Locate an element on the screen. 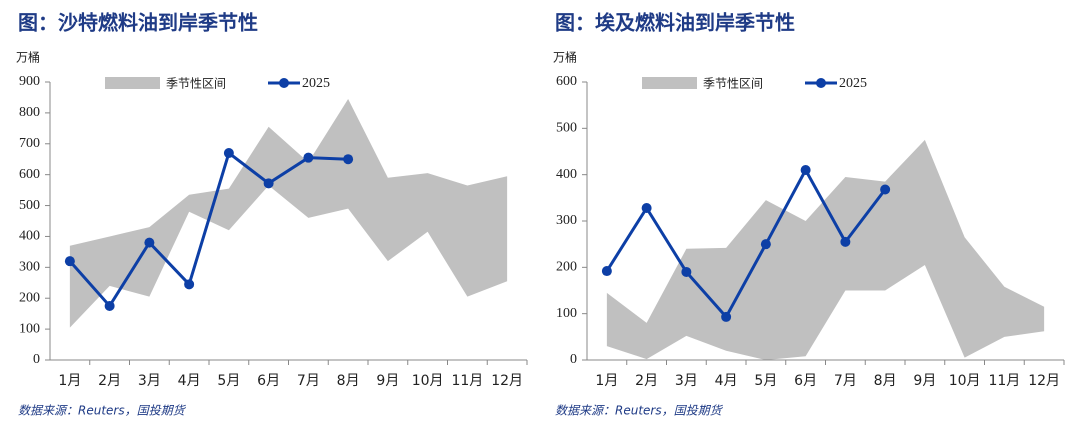  y-tick-label: 700 is located at coordinates (29, 143).